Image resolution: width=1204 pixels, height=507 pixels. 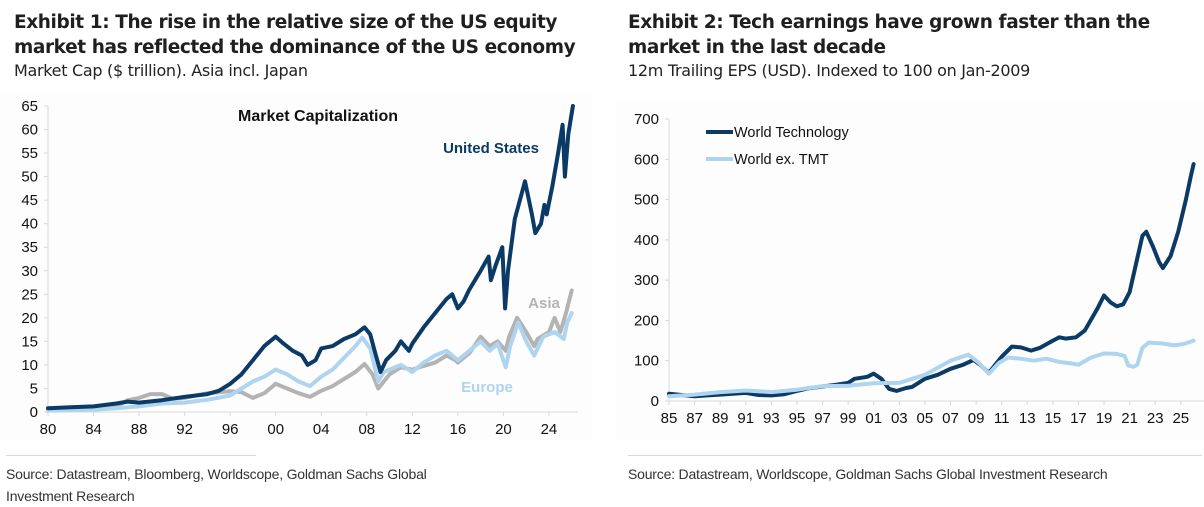 I want to click on chart-title: Market Capitalization, so click(x=318, y=116).